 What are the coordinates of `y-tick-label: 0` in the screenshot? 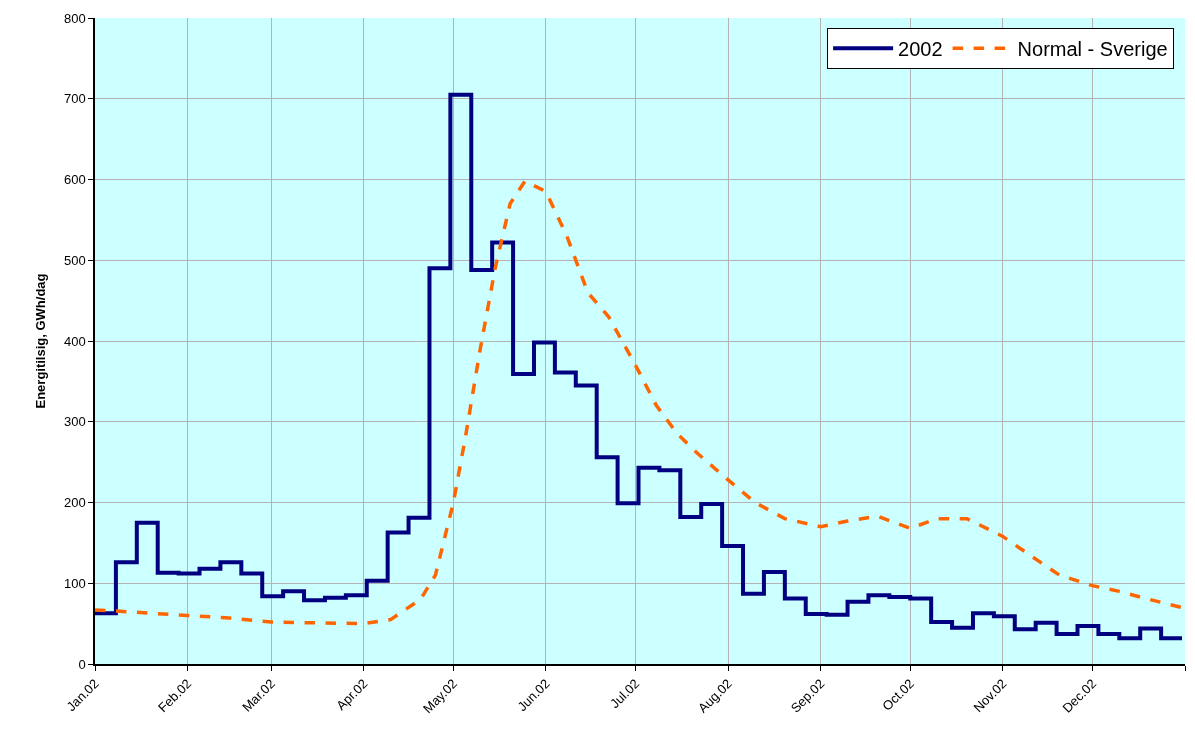 It's located at (82, 664).